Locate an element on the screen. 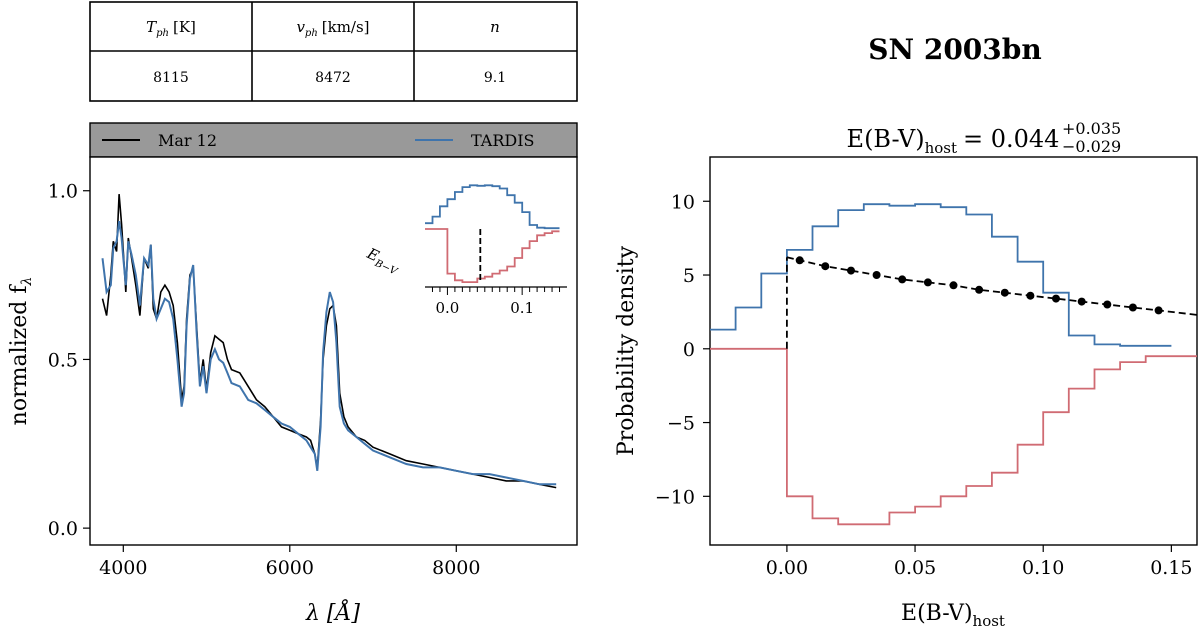 Image resolution: width=1200 pixels, height=633 pixels. posterior-y-tick-label: 0 is located at coordinates (689, 350).